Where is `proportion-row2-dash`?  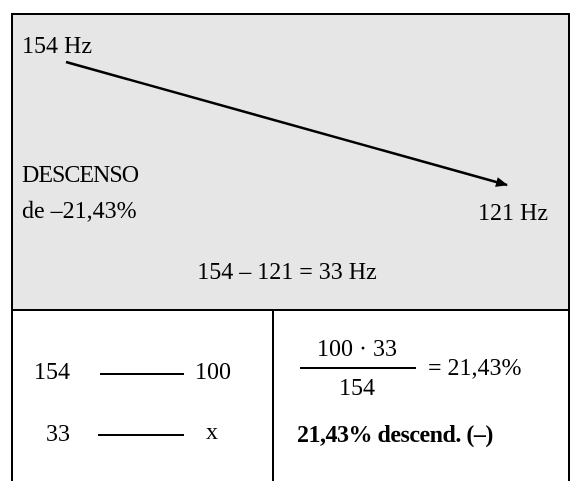 proportion-row2-dash is located at coordinates (141, 435).